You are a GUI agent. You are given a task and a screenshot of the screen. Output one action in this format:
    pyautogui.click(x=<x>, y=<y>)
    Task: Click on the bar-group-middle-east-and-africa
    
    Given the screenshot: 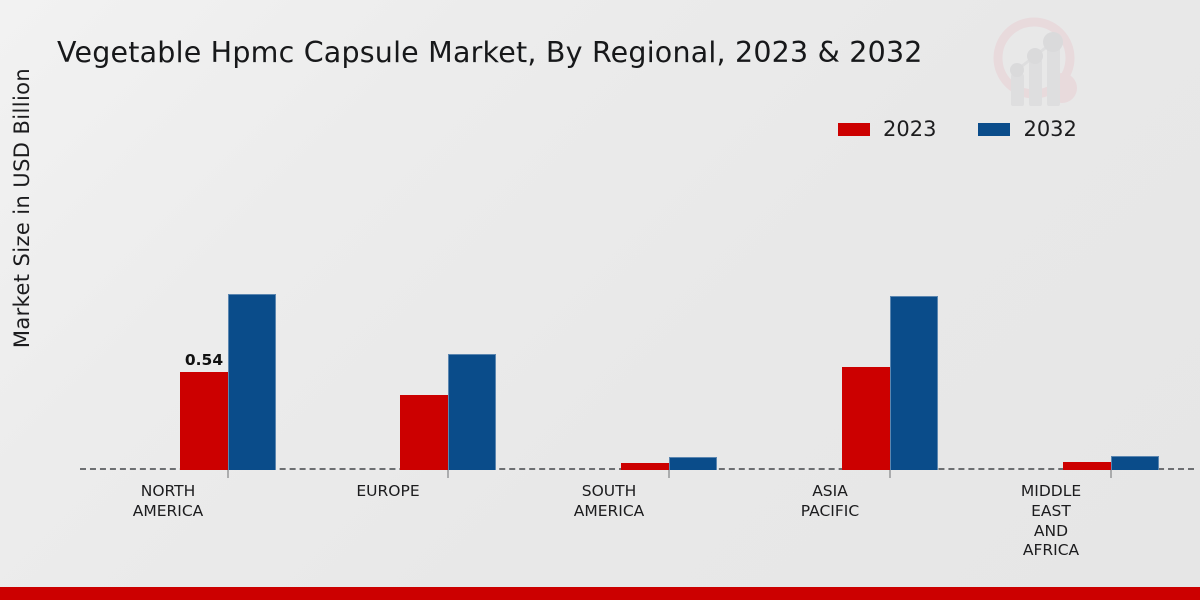 What is the action you would take?
    pyautogui.click(x=1110, y=310)
    